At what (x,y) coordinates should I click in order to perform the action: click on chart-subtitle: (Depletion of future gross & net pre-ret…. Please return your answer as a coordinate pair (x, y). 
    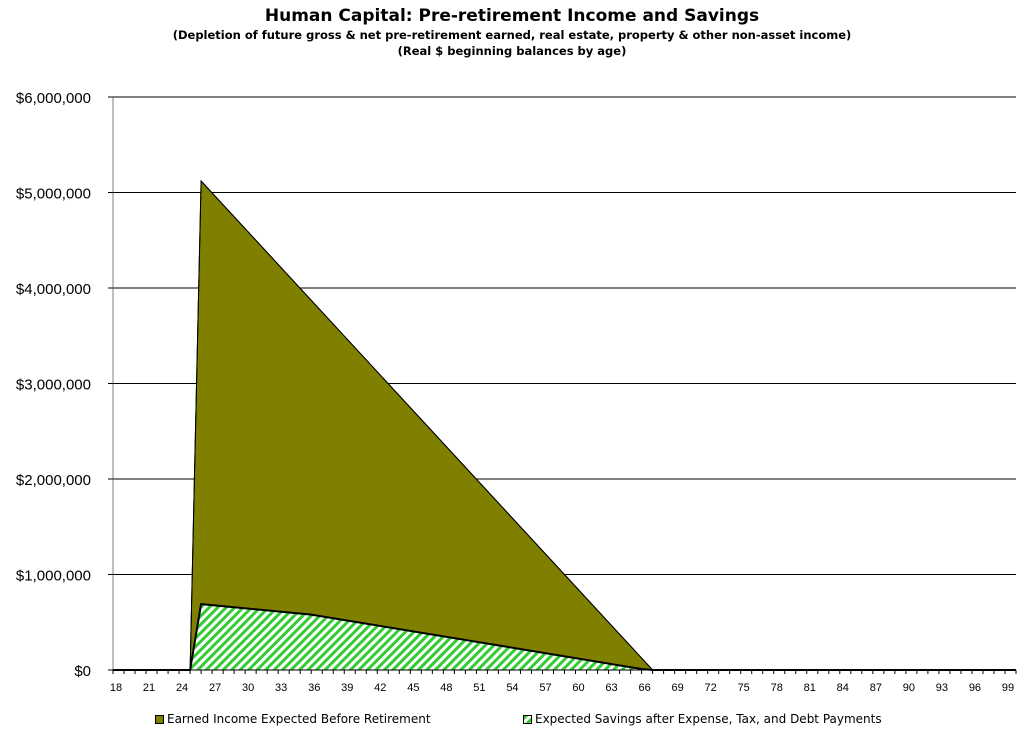
    Looking at the image, I should click on (512, 35).